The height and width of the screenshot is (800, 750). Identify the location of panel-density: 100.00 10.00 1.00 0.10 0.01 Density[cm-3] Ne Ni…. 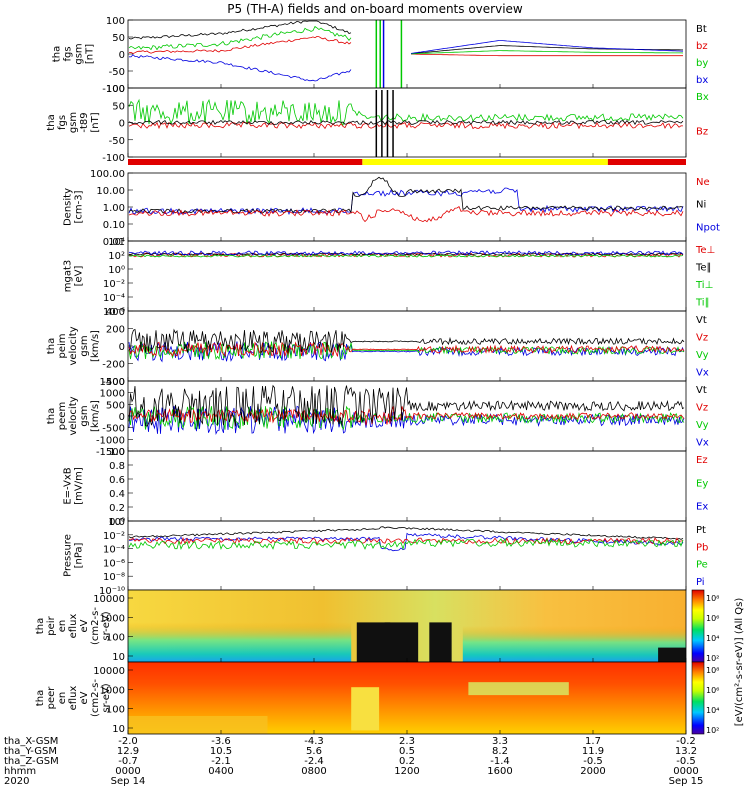
(391, 208).